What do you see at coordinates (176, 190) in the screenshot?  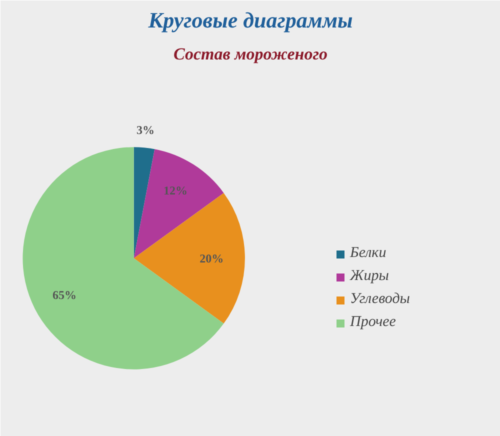 I see `data-label: 12%` at bounding box center [176, 190].